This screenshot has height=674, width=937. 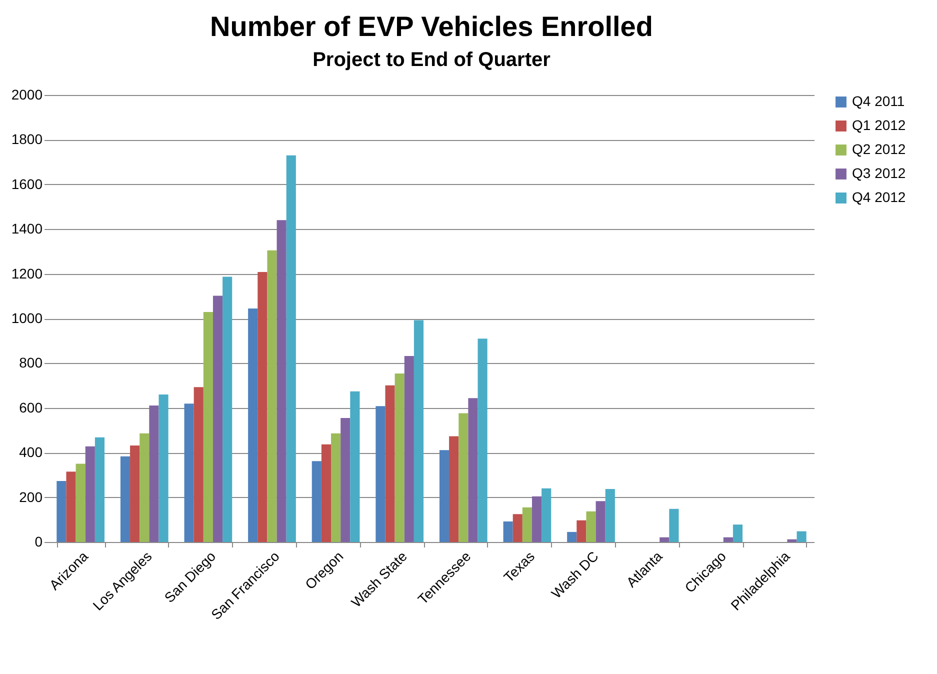 I want to click on y-tick-label: 800, so click(x=31, y=362).